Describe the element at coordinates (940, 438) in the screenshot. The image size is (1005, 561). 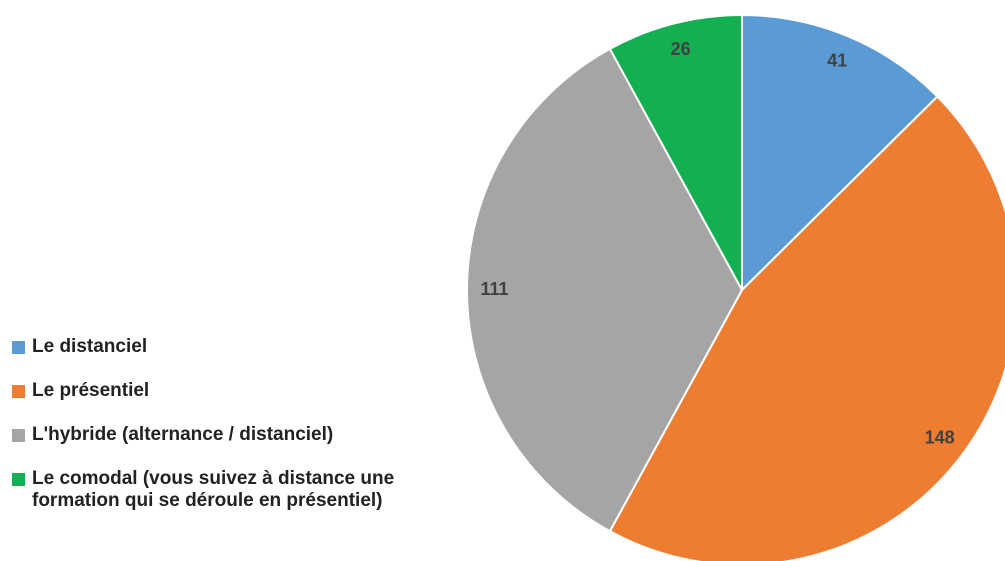
I see `data-label: 148` at that location.